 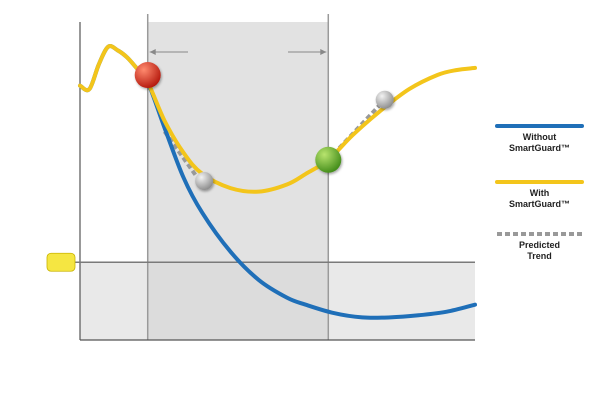 What do you see at coordinates (264, 126) in the screenshot?
I see `markers-group` at bounding box center [264, 126].